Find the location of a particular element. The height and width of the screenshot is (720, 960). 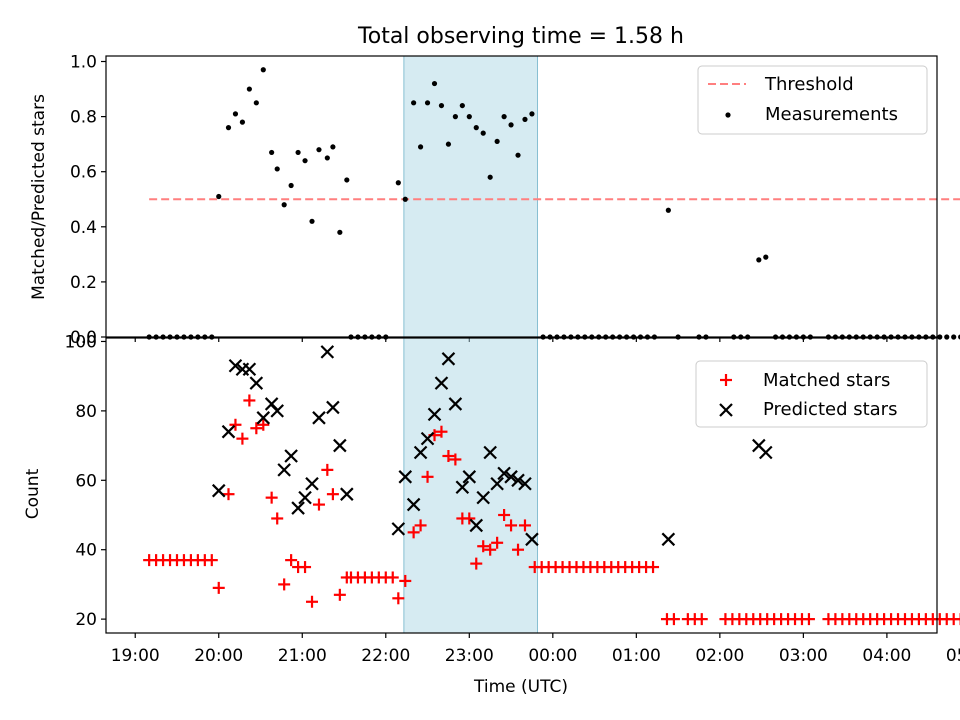

legend-threshold-label: Threshold is located at coordinates (809, 84).